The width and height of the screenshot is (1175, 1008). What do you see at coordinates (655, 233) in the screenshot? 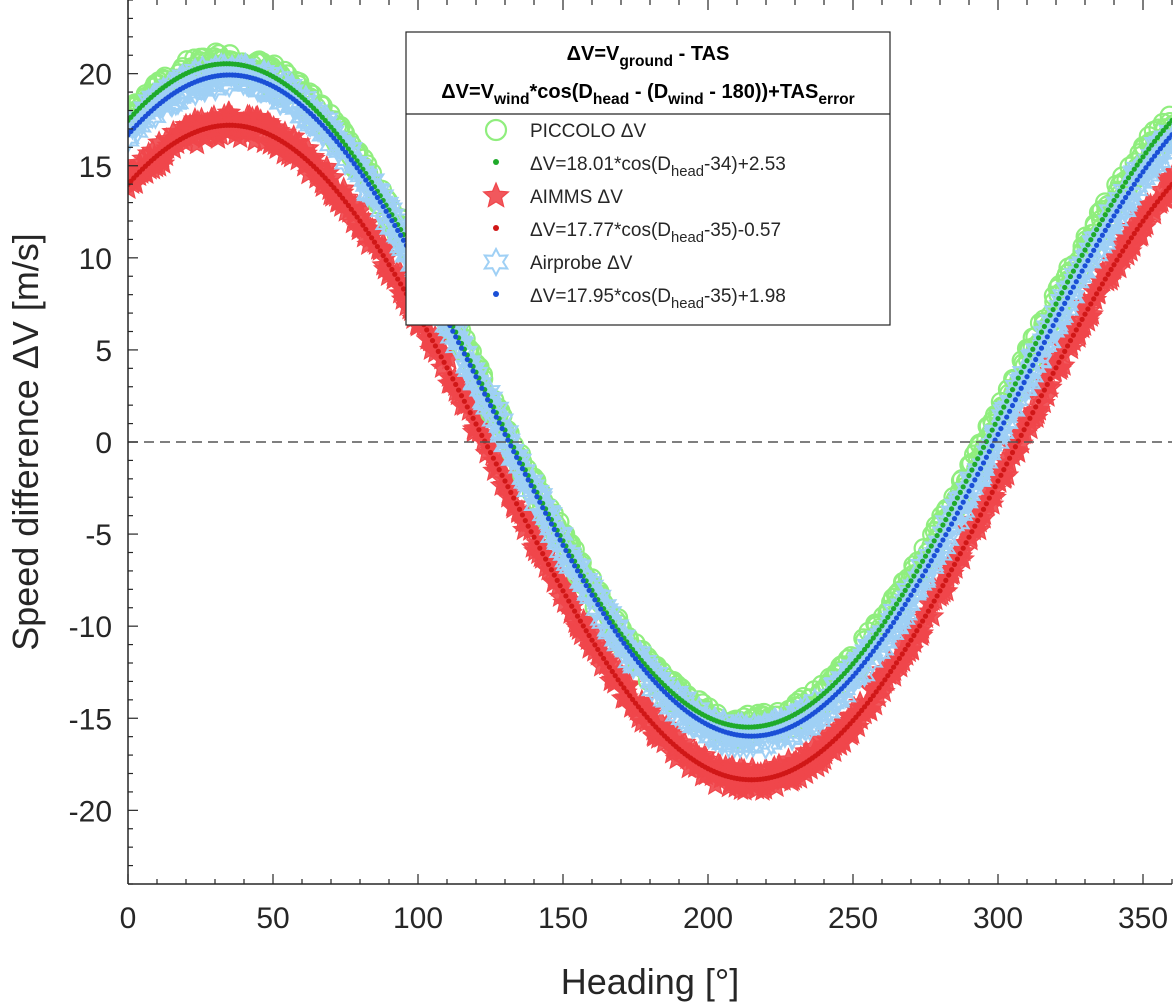
I see `legend-fit-label: ΔV=17.77*cos(Dhead-35)-0.57` at bounding box center [655, 233].